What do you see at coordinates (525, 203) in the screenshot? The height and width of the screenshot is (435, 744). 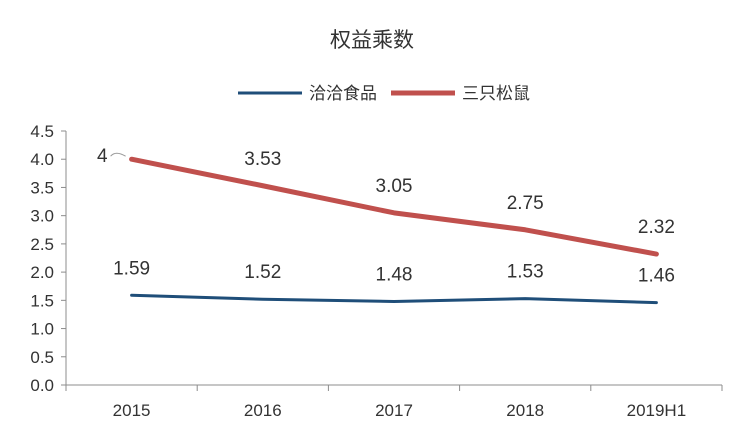 I see `data-label: 2.75` at bounding box center [525, 203].